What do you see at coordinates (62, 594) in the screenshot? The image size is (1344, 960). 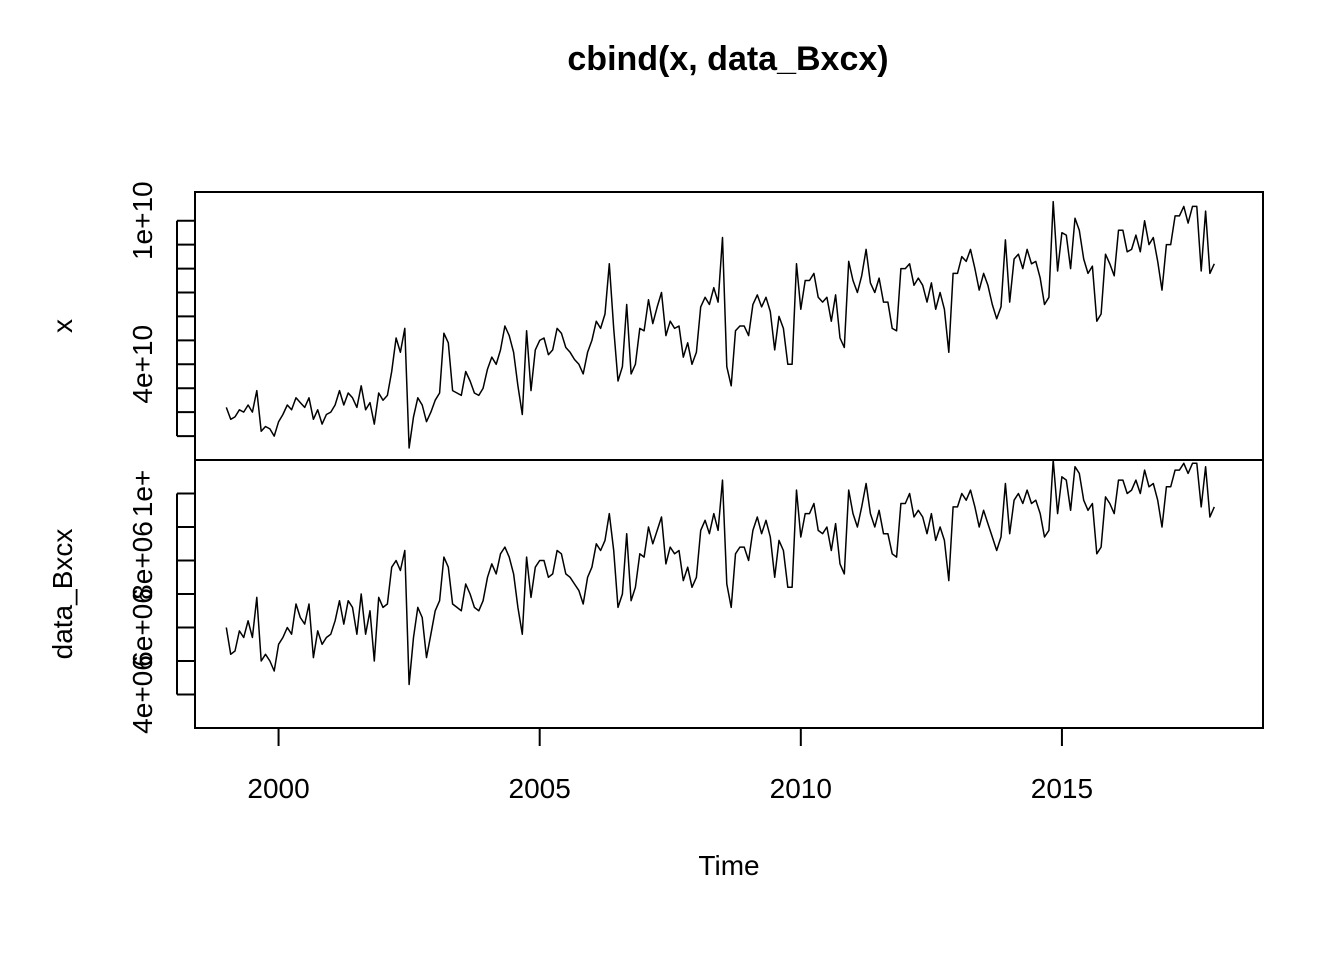 I see `bottom-y-axis-label: data_Bxcx` at bounding box center [62, 594].